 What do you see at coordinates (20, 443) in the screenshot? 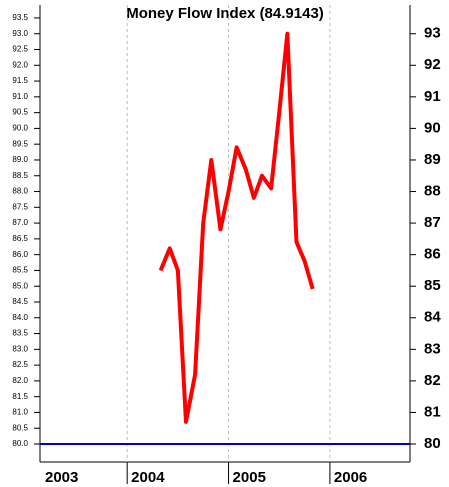
I see `y-tick-label: 80.0` at bounding box center [20, 443].